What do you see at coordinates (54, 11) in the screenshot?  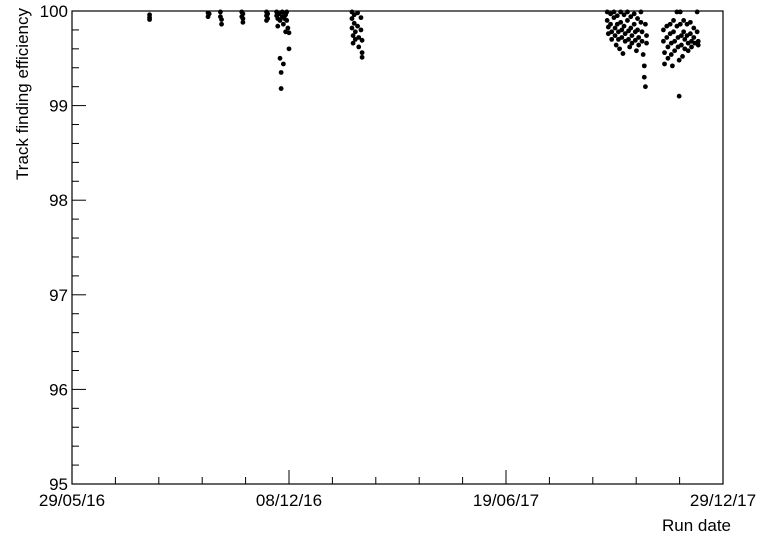 I see `y-tick-label: 100` at bounding box center [54, 11].